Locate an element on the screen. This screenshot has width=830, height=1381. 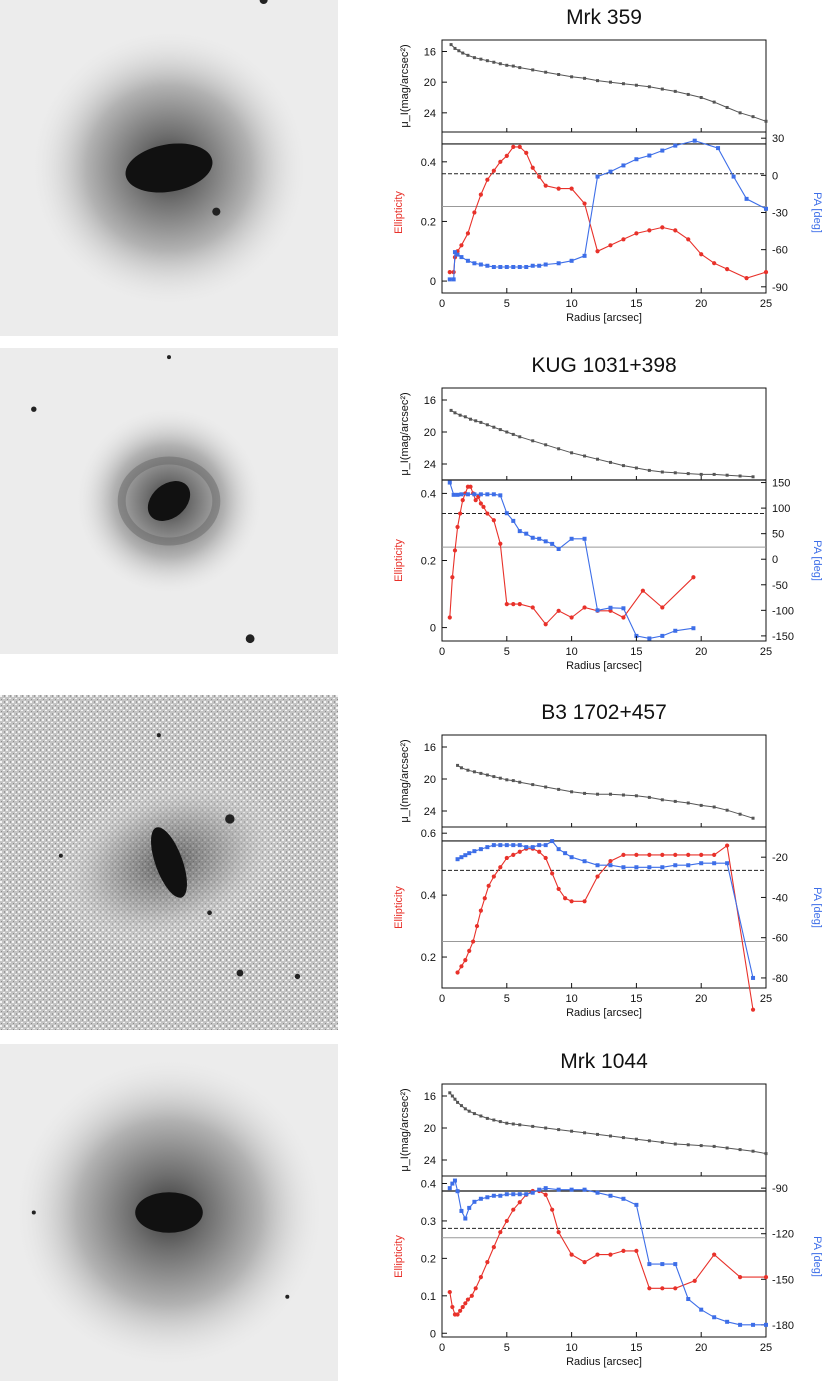
pa-tick-label: -90 is located at coordinates (780, 288).